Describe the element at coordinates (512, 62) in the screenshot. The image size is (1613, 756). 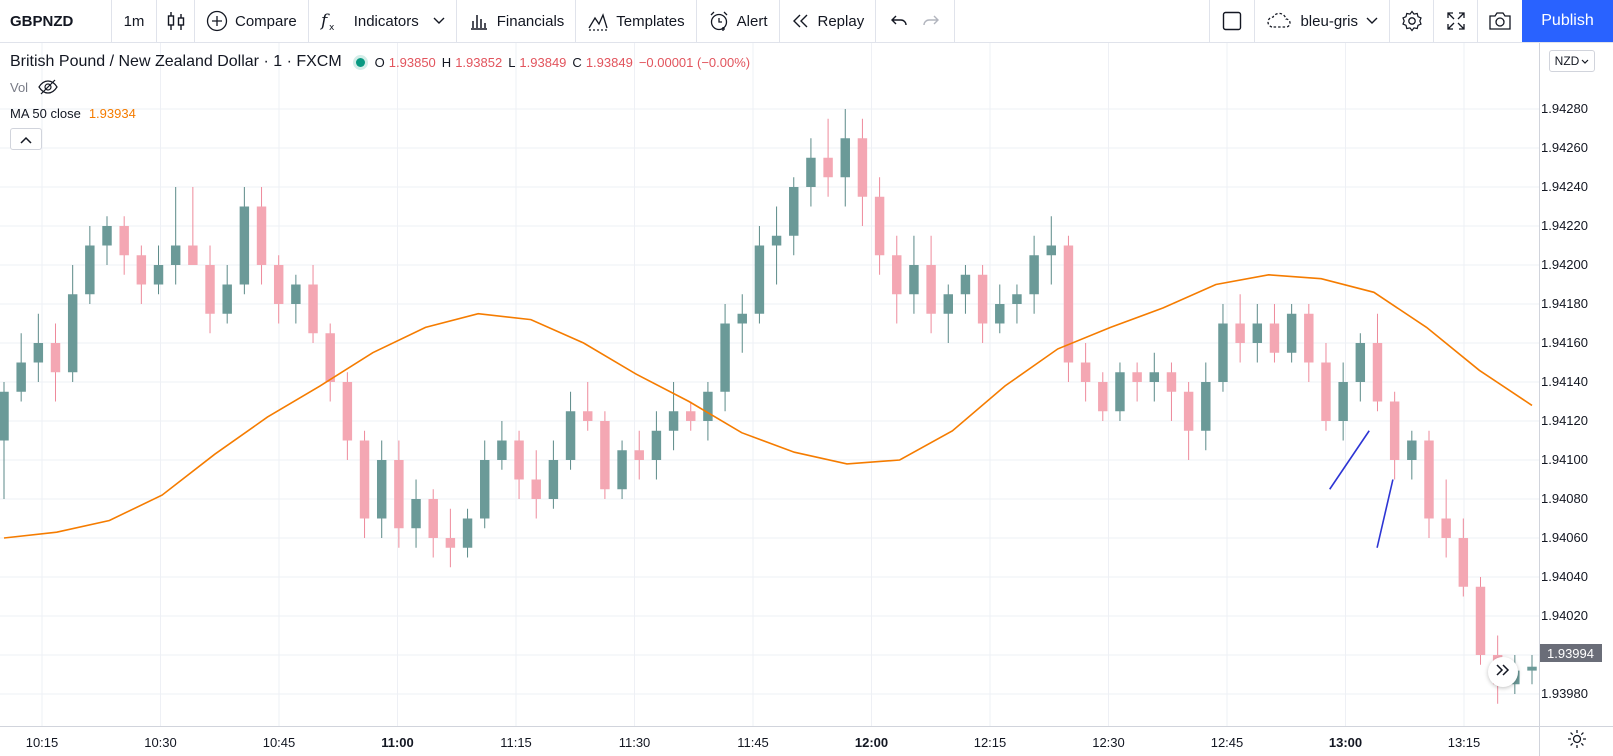
I see `low-key: L` at that location.